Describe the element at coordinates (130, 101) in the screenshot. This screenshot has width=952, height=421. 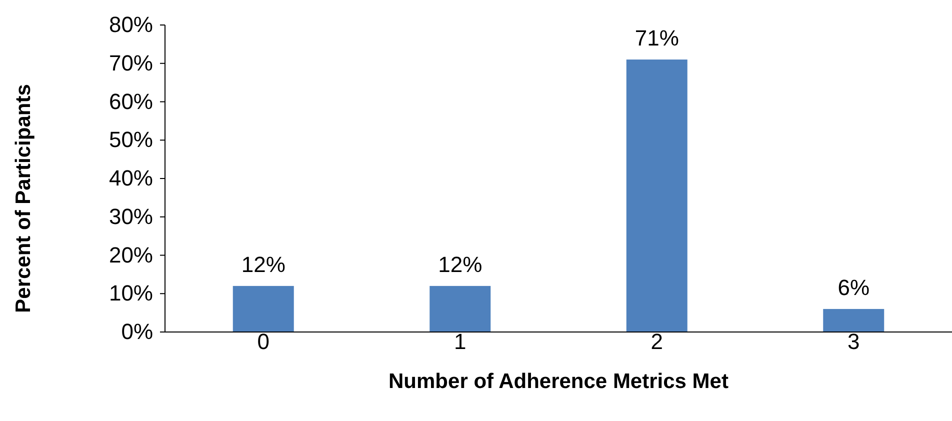
I see `y-tick-label: 60%` at that location.